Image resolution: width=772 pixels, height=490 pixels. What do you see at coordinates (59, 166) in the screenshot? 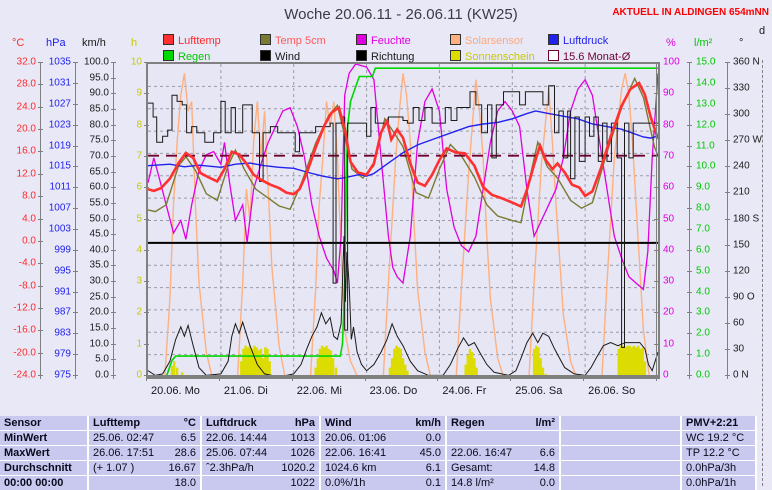
I see `axis-tick-label: 1015` at bounding box center [59, 166].